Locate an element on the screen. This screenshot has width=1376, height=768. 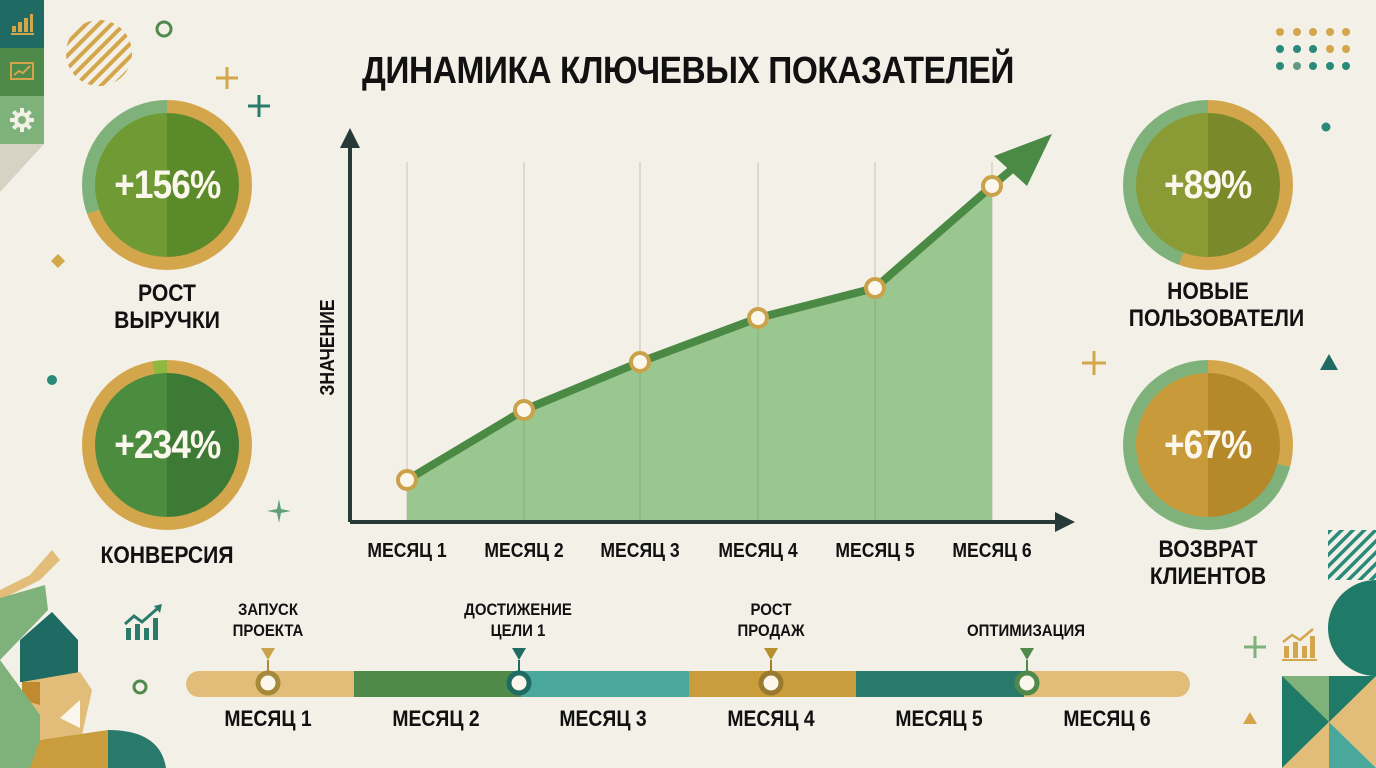
kpi-label-line: ВОЗВРАТ is located at coordinates (1208, 549).